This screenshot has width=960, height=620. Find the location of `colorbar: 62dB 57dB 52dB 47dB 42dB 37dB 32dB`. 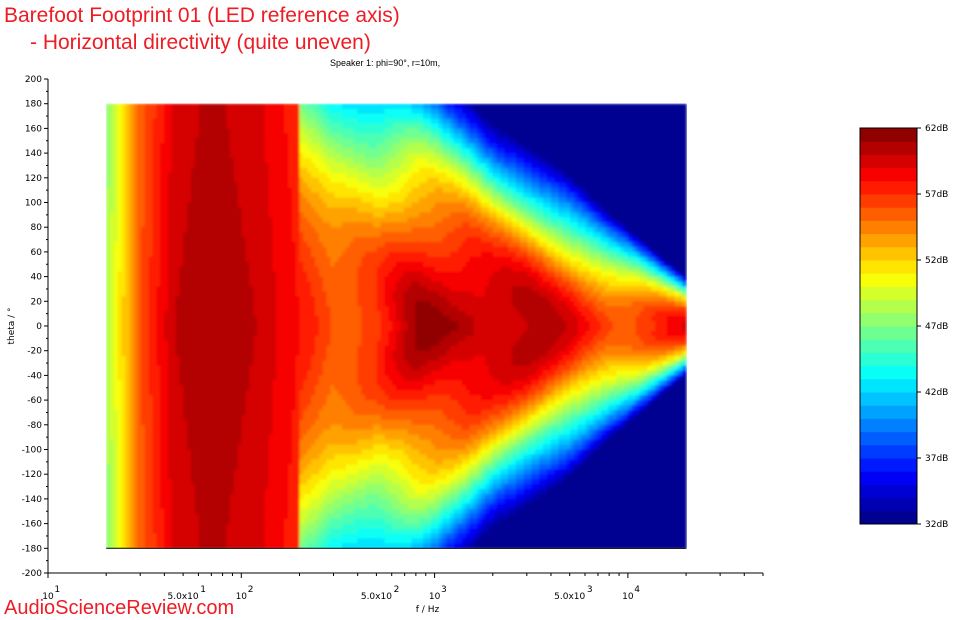

colorbar: 62dB 57dB 52dB 47dB 42dB 37dB 32dB is located at coordinates (904, 327).